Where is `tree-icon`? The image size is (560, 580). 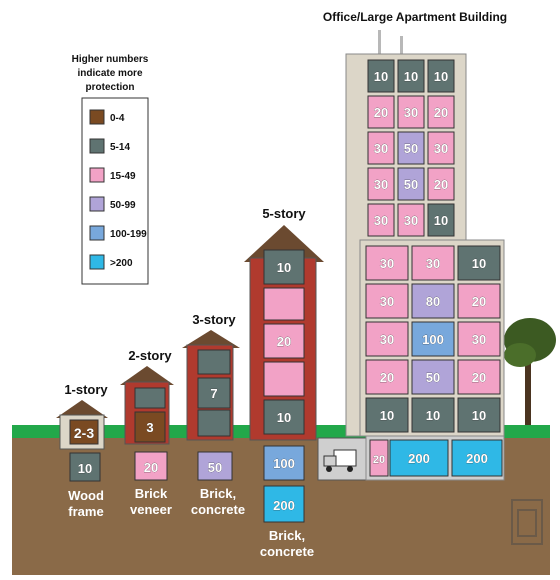 tree-icon is located at coordinates (530, 371).